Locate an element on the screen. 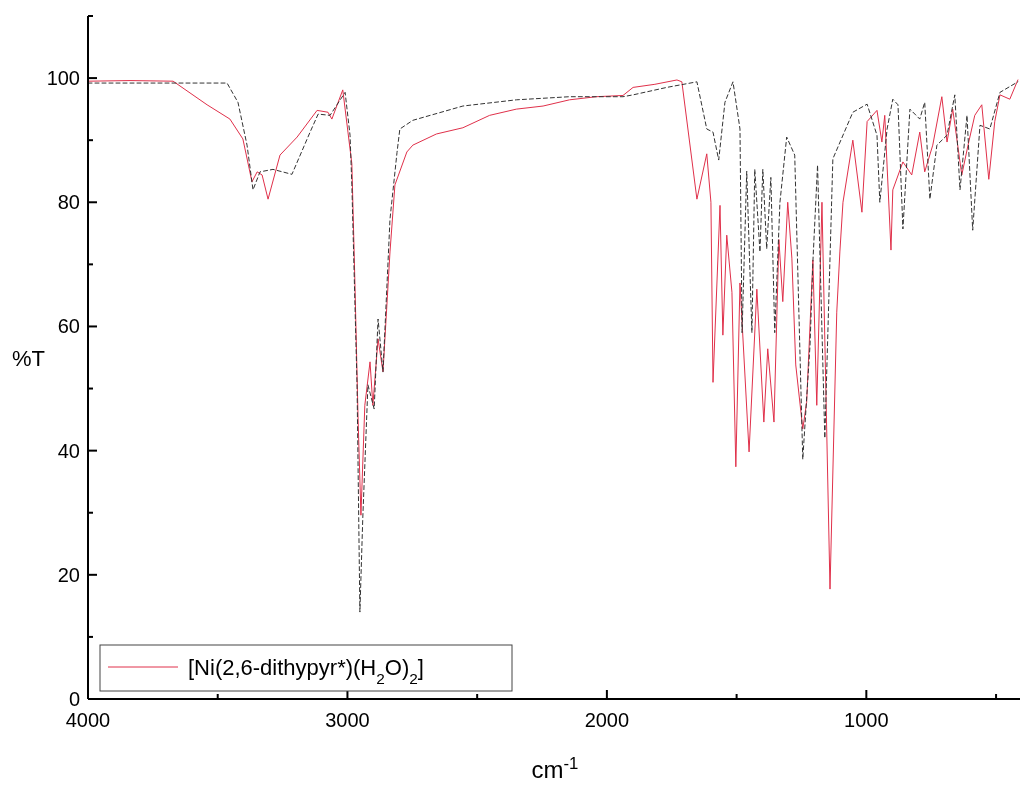 The width and height of the screenshot is (1020, 802). x-tick-label: 2000 is located at coordinates (607, 720).